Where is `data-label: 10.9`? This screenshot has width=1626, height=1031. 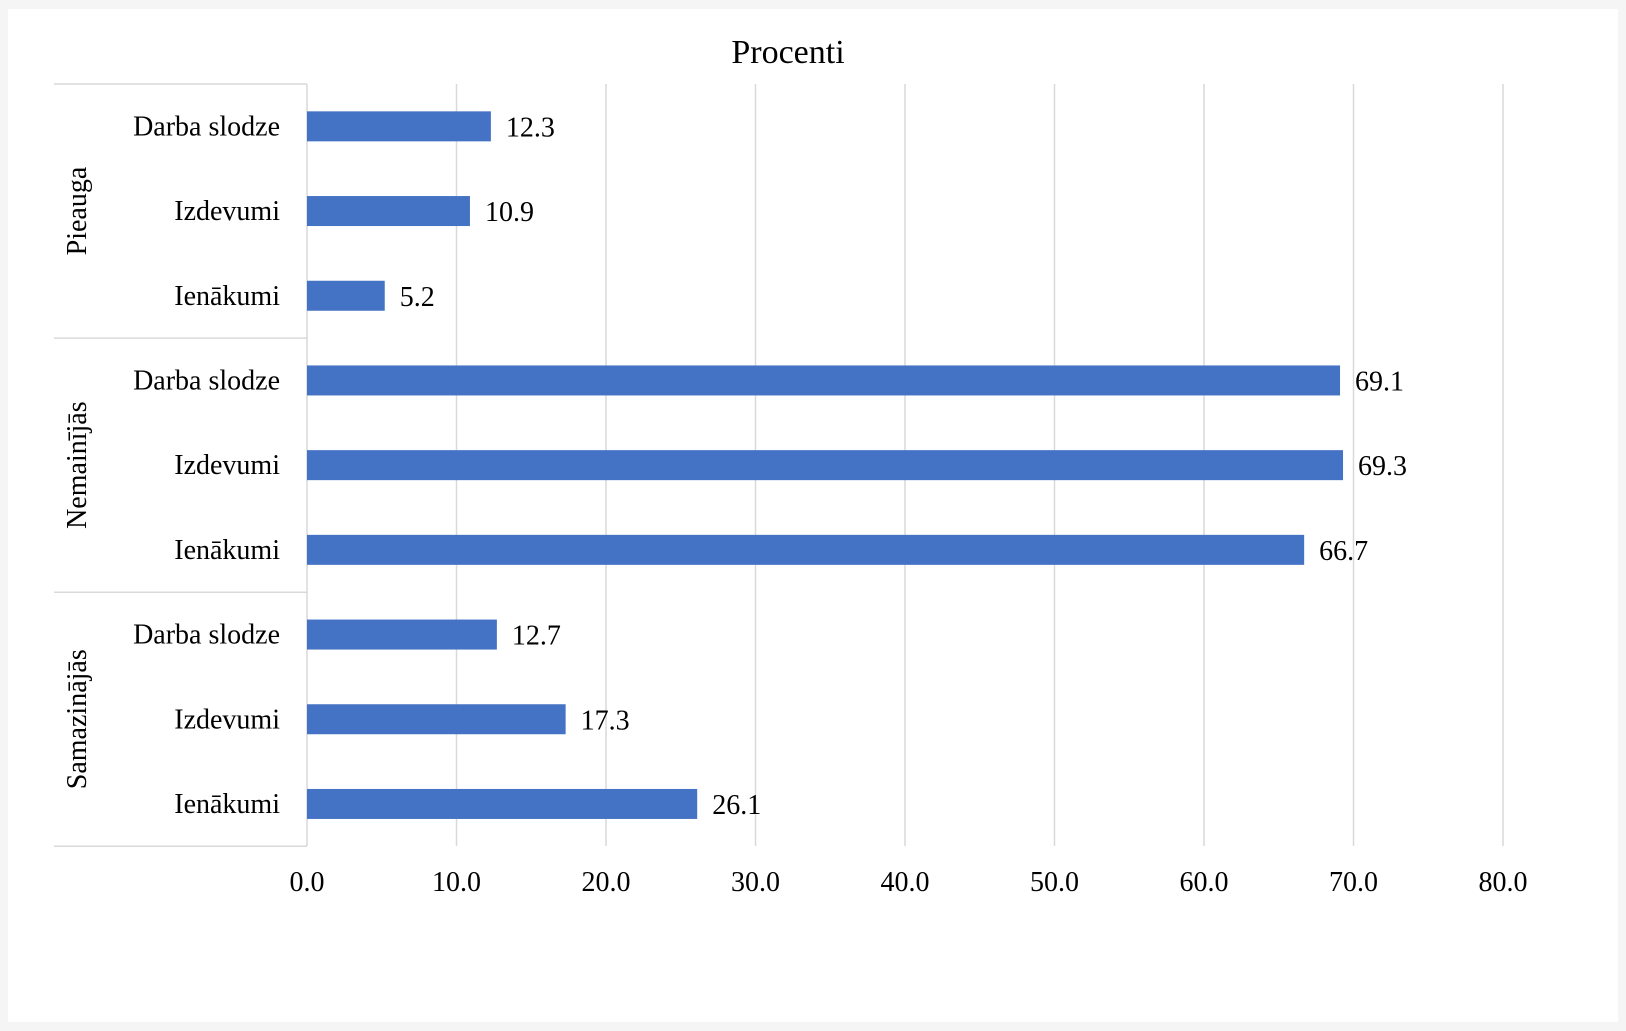 data-label: 10.9 is located at coordinates (509, 212).